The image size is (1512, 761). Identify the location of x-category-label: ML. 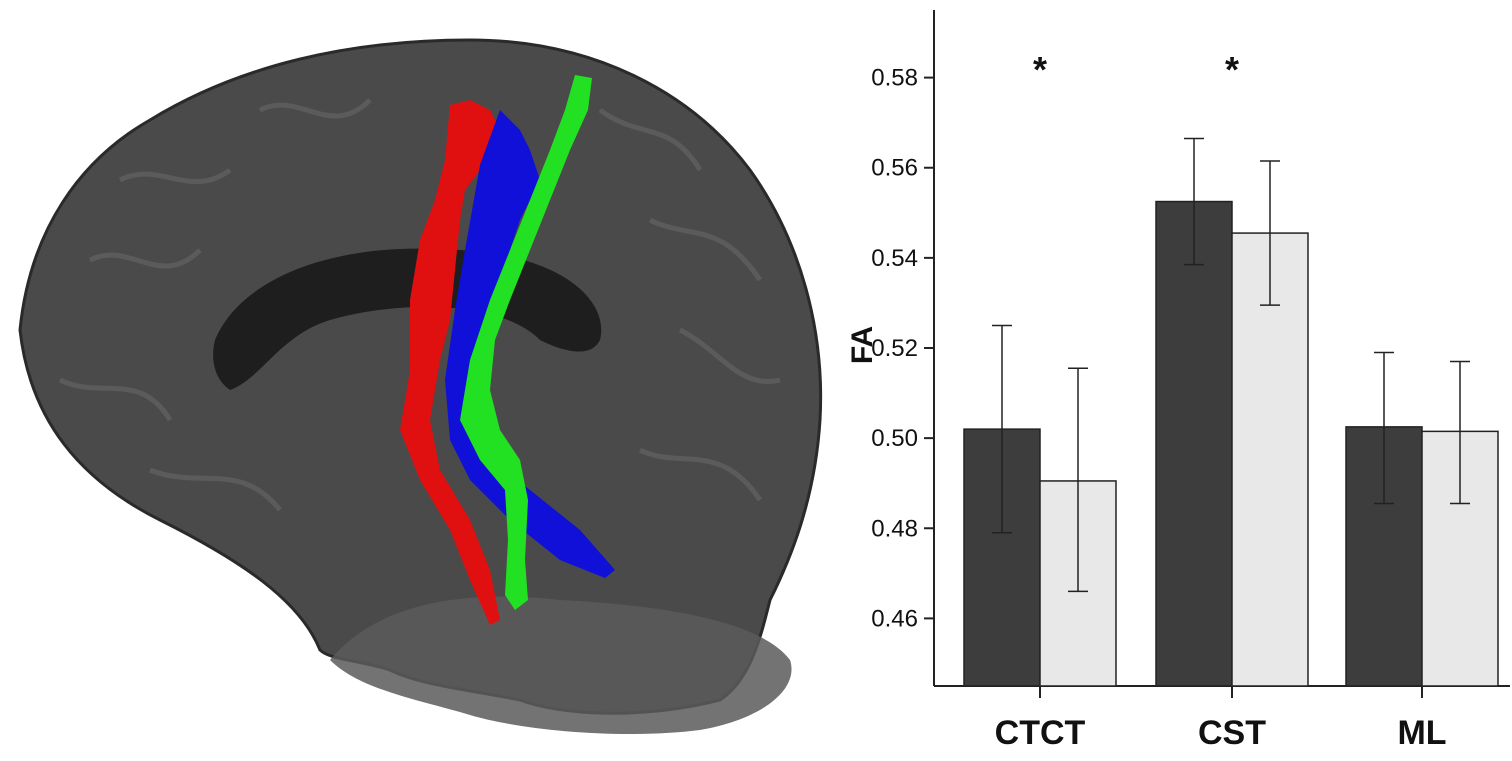
(1421, 733).